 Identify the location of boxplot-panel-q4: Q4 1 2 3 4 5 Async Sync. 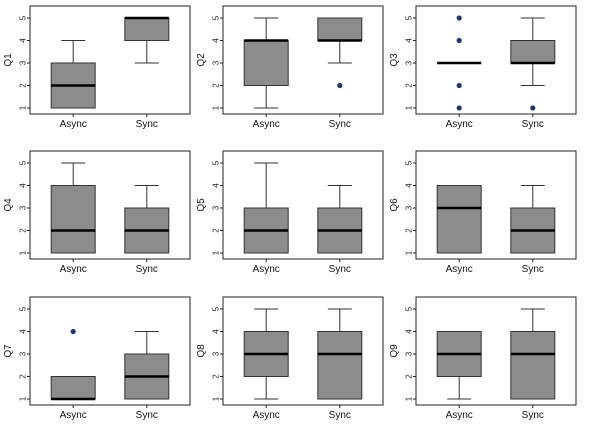
(97, 212).